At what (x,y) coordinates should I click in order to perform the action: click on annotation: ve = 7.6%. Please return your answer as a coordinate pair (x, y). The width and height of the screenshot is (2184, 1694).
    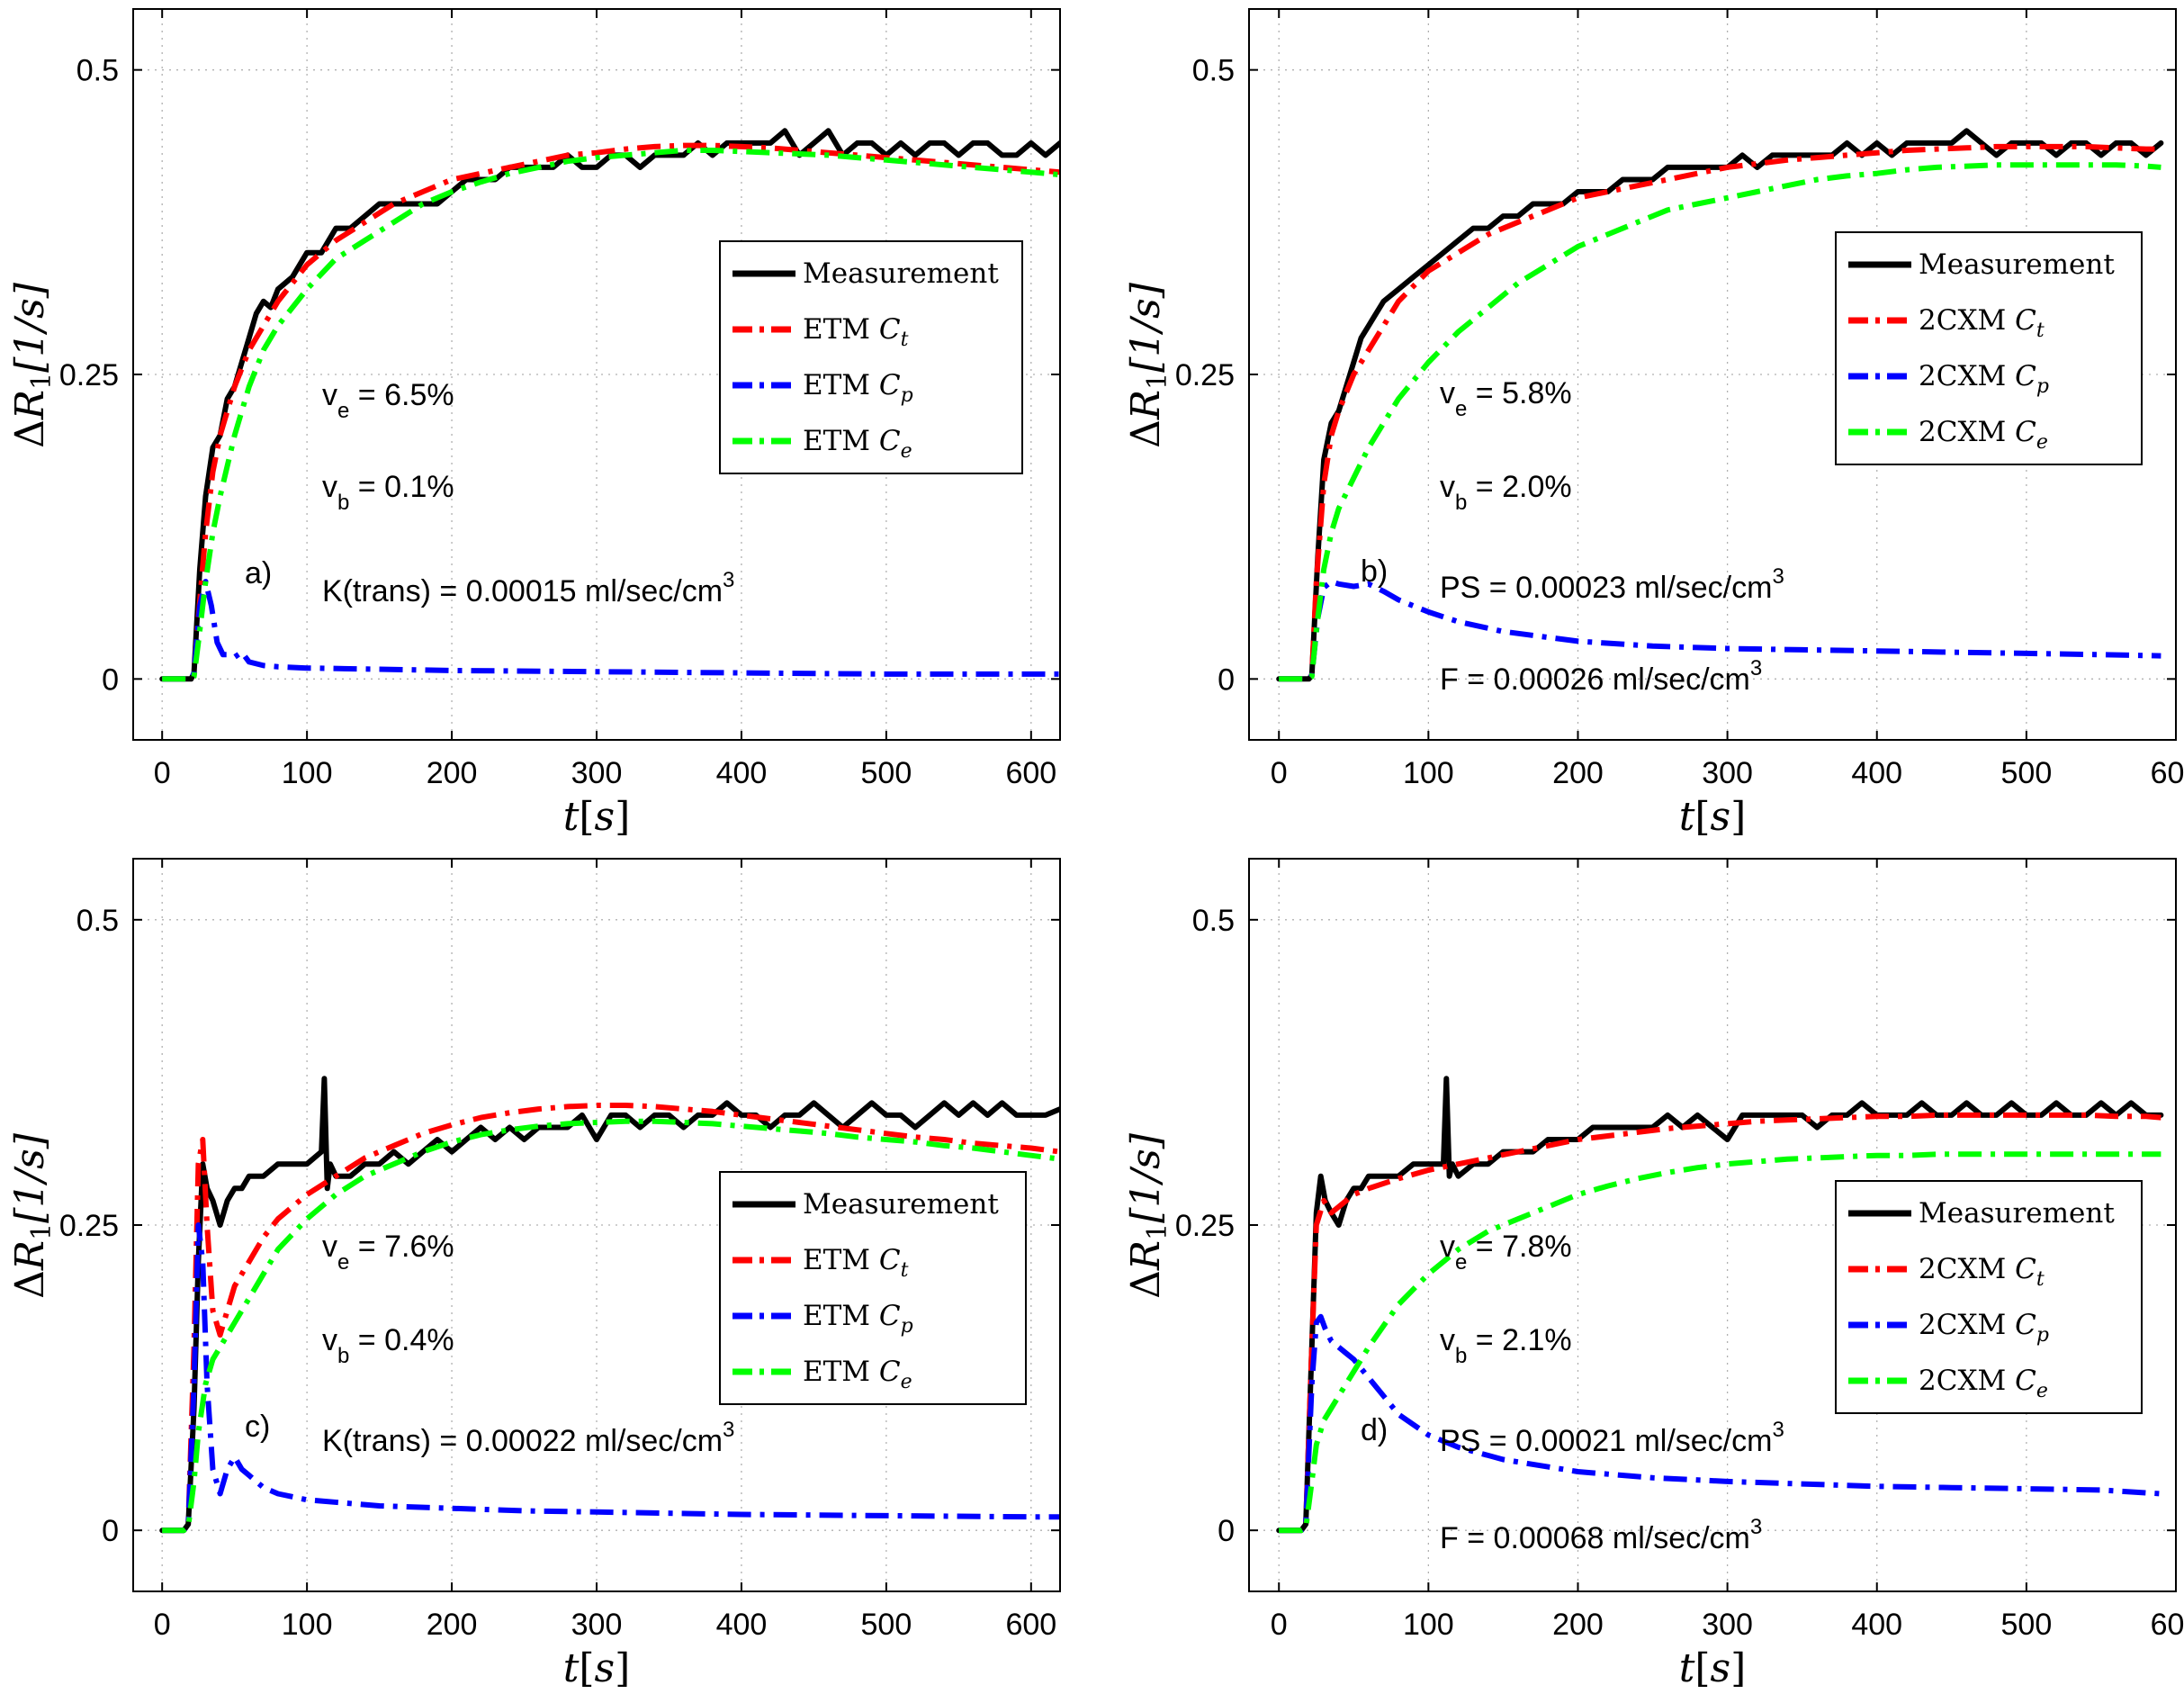
    Looking at the image, I should click on (388, 1252).